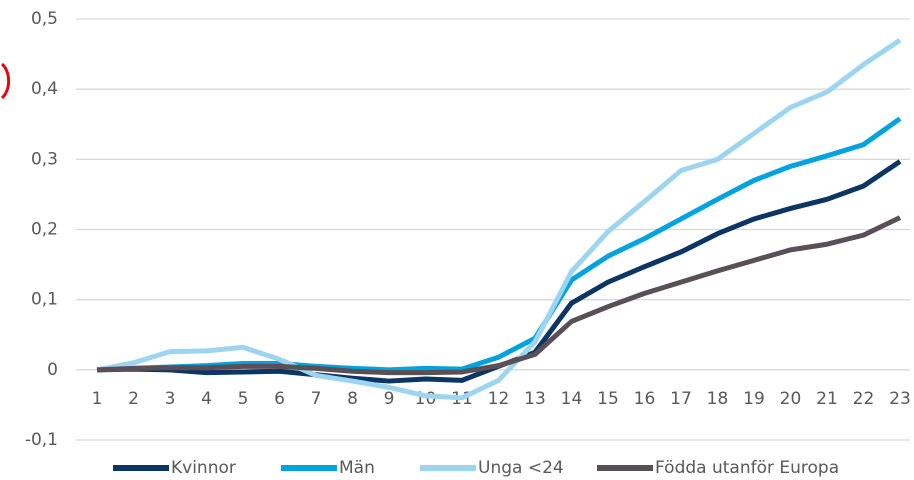 Image resolution: width=914 pixels, height=480 pixels. I want to click on legend-label: Kvinnor, so click(203, 468).